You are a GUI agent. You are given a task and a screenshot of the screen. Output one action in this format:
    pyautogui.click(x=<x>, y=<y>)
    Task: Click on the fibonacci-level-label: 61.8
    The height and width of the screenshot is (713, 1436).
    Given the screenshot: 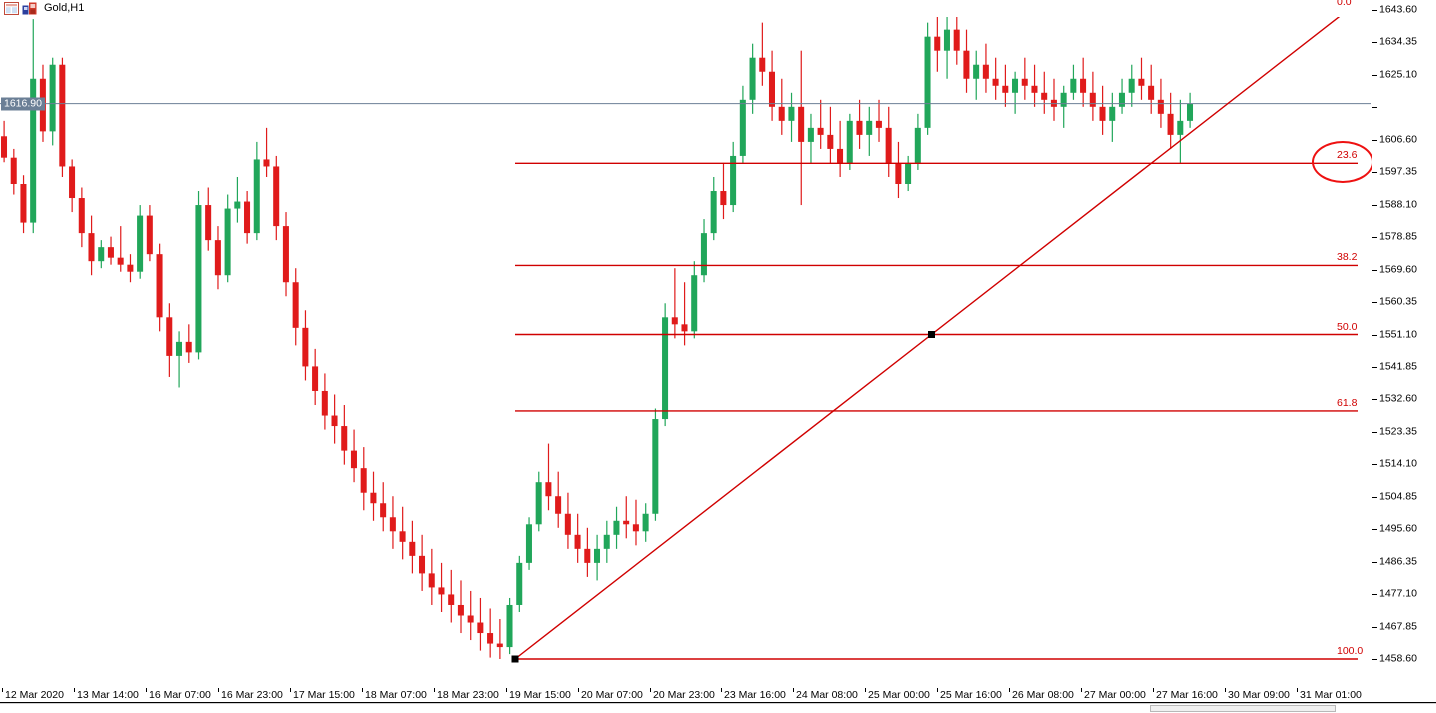 What is the action you would take?
    pyautogui.click(x=1347, y=402)
    